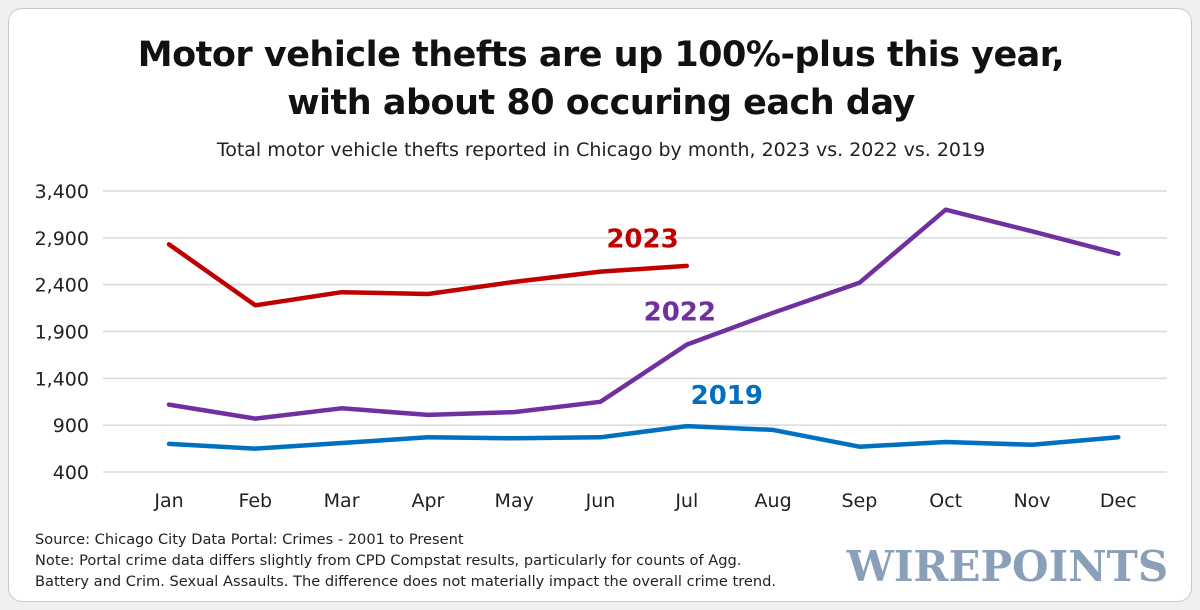 This screenshot has height=610, width=1200. Describe the element at coordinates (342, 501) in the screenshot. I see `x-tick-label: Mar` at that location.